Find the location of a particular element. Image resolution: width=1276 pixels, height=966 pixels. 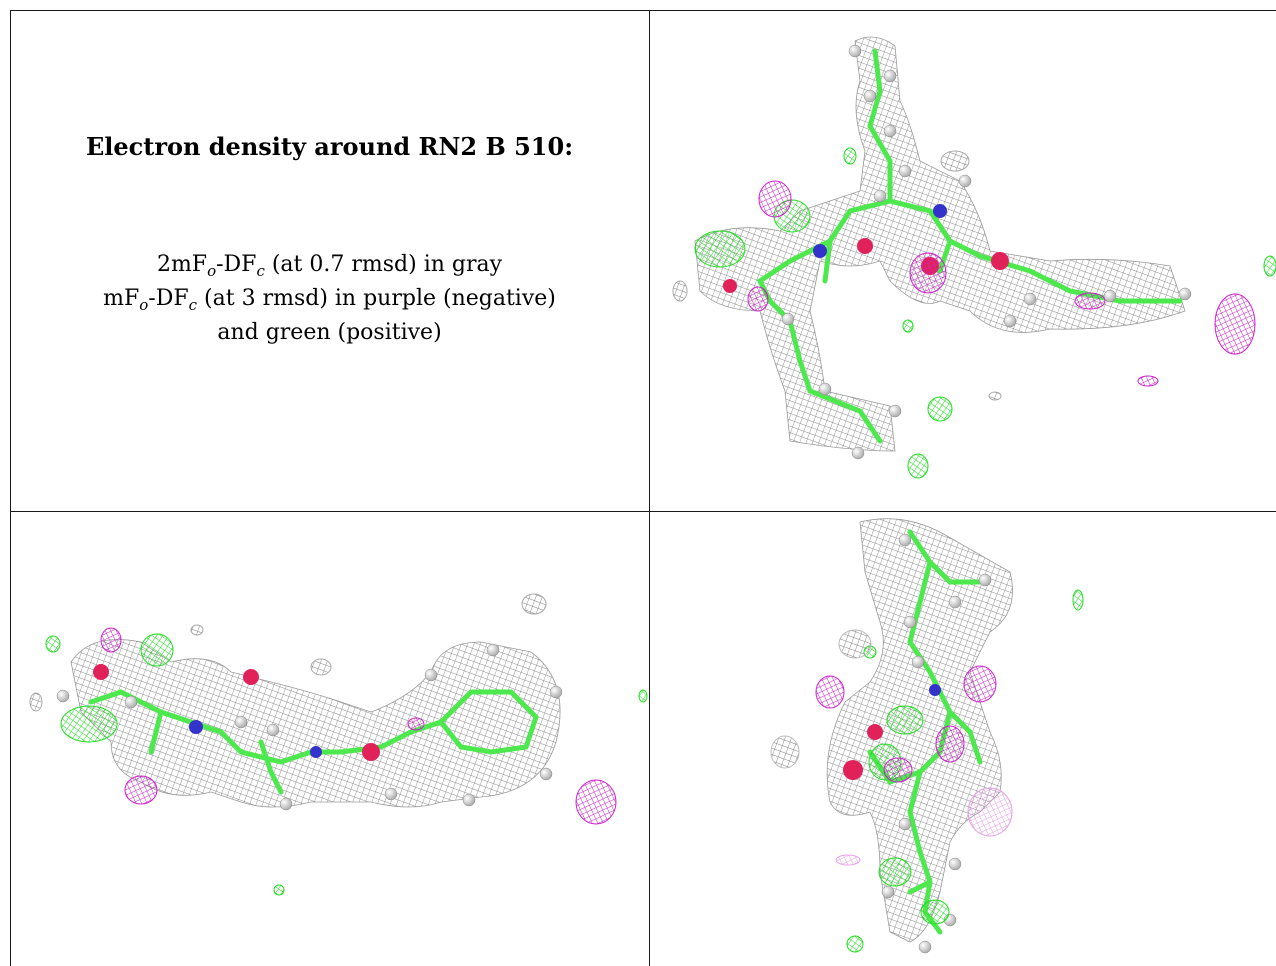

caption-title: Electron density around RN2 B 510: is located at coordinates (329, 146).